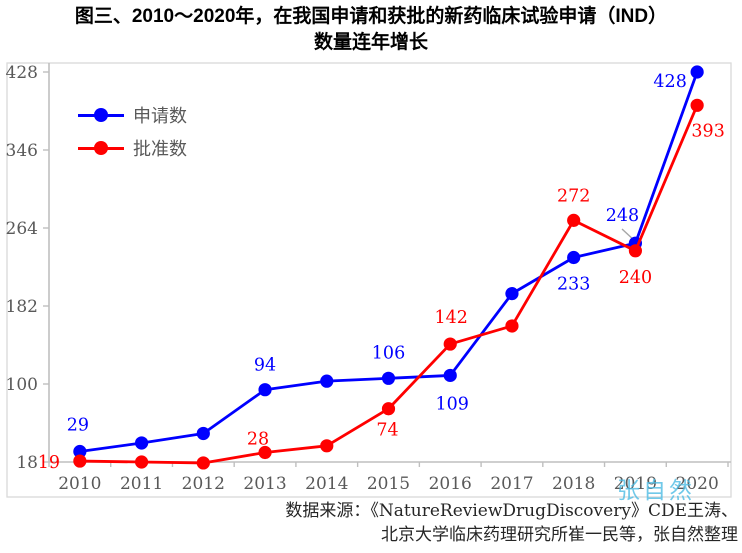  What do you see at coordinates (27, 463) in the screenshot?
I see `y-tick-label: 18` at bounding box center [27, 463].